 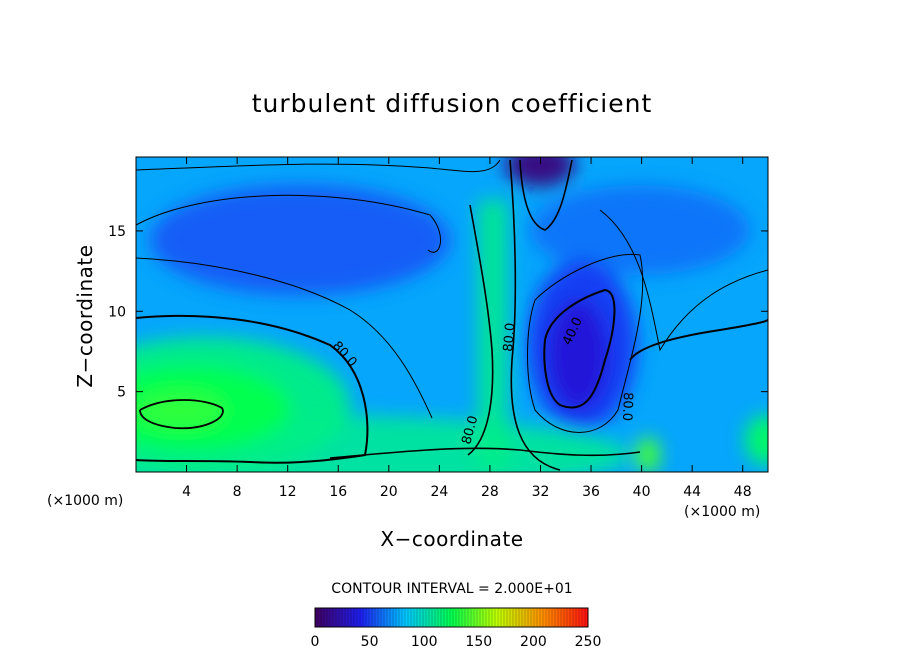 I want to click on x-tick-label: 24, so click(x=439, y=492).